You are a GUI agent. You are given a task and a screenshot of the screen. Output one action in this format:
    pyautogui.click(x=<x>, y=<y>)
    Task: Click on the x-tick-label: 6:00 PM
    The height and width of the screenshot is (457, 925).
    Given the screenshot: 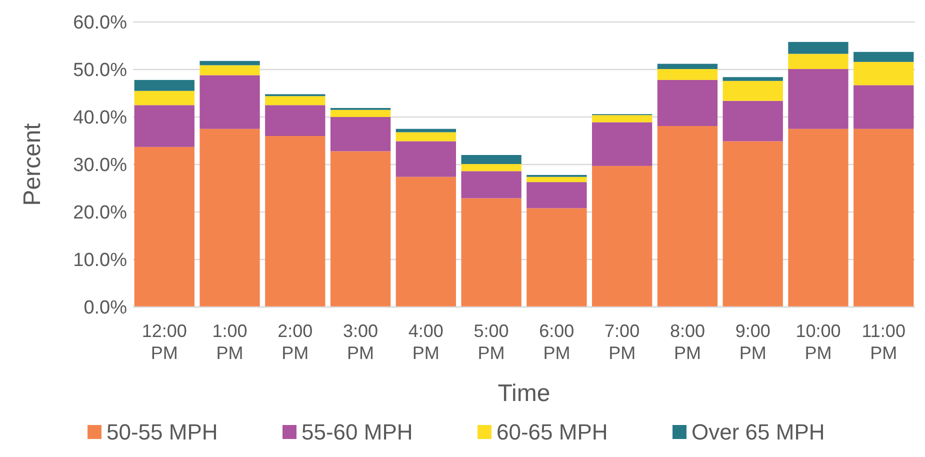 What is the action you would take?
    pyautogui.click(x=556, y=342)
    